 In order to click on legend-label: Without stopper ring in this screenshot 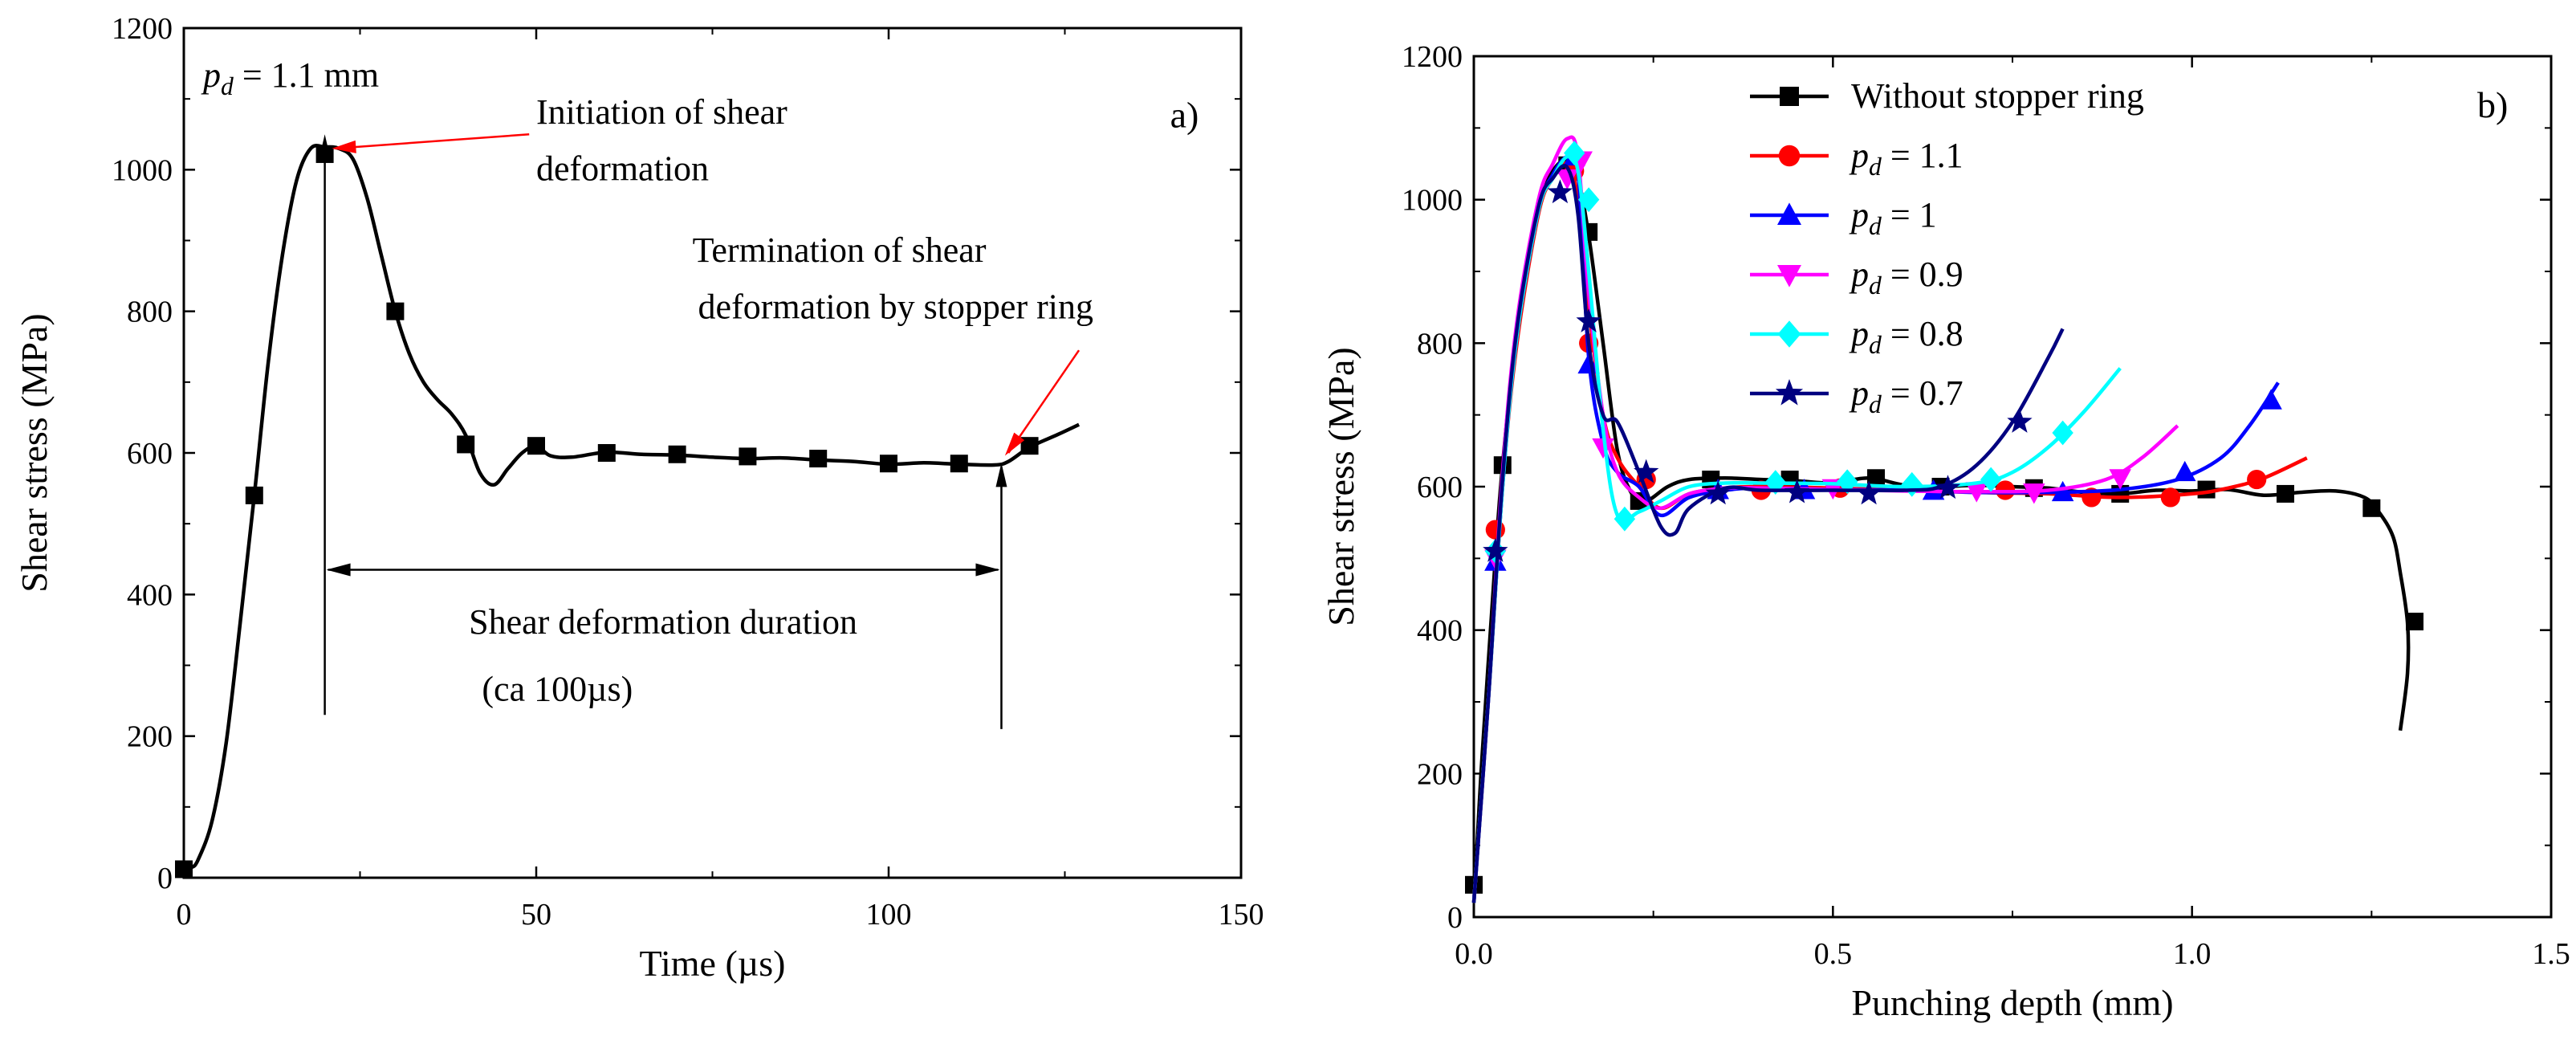, I will do `click(1997, 96)`.